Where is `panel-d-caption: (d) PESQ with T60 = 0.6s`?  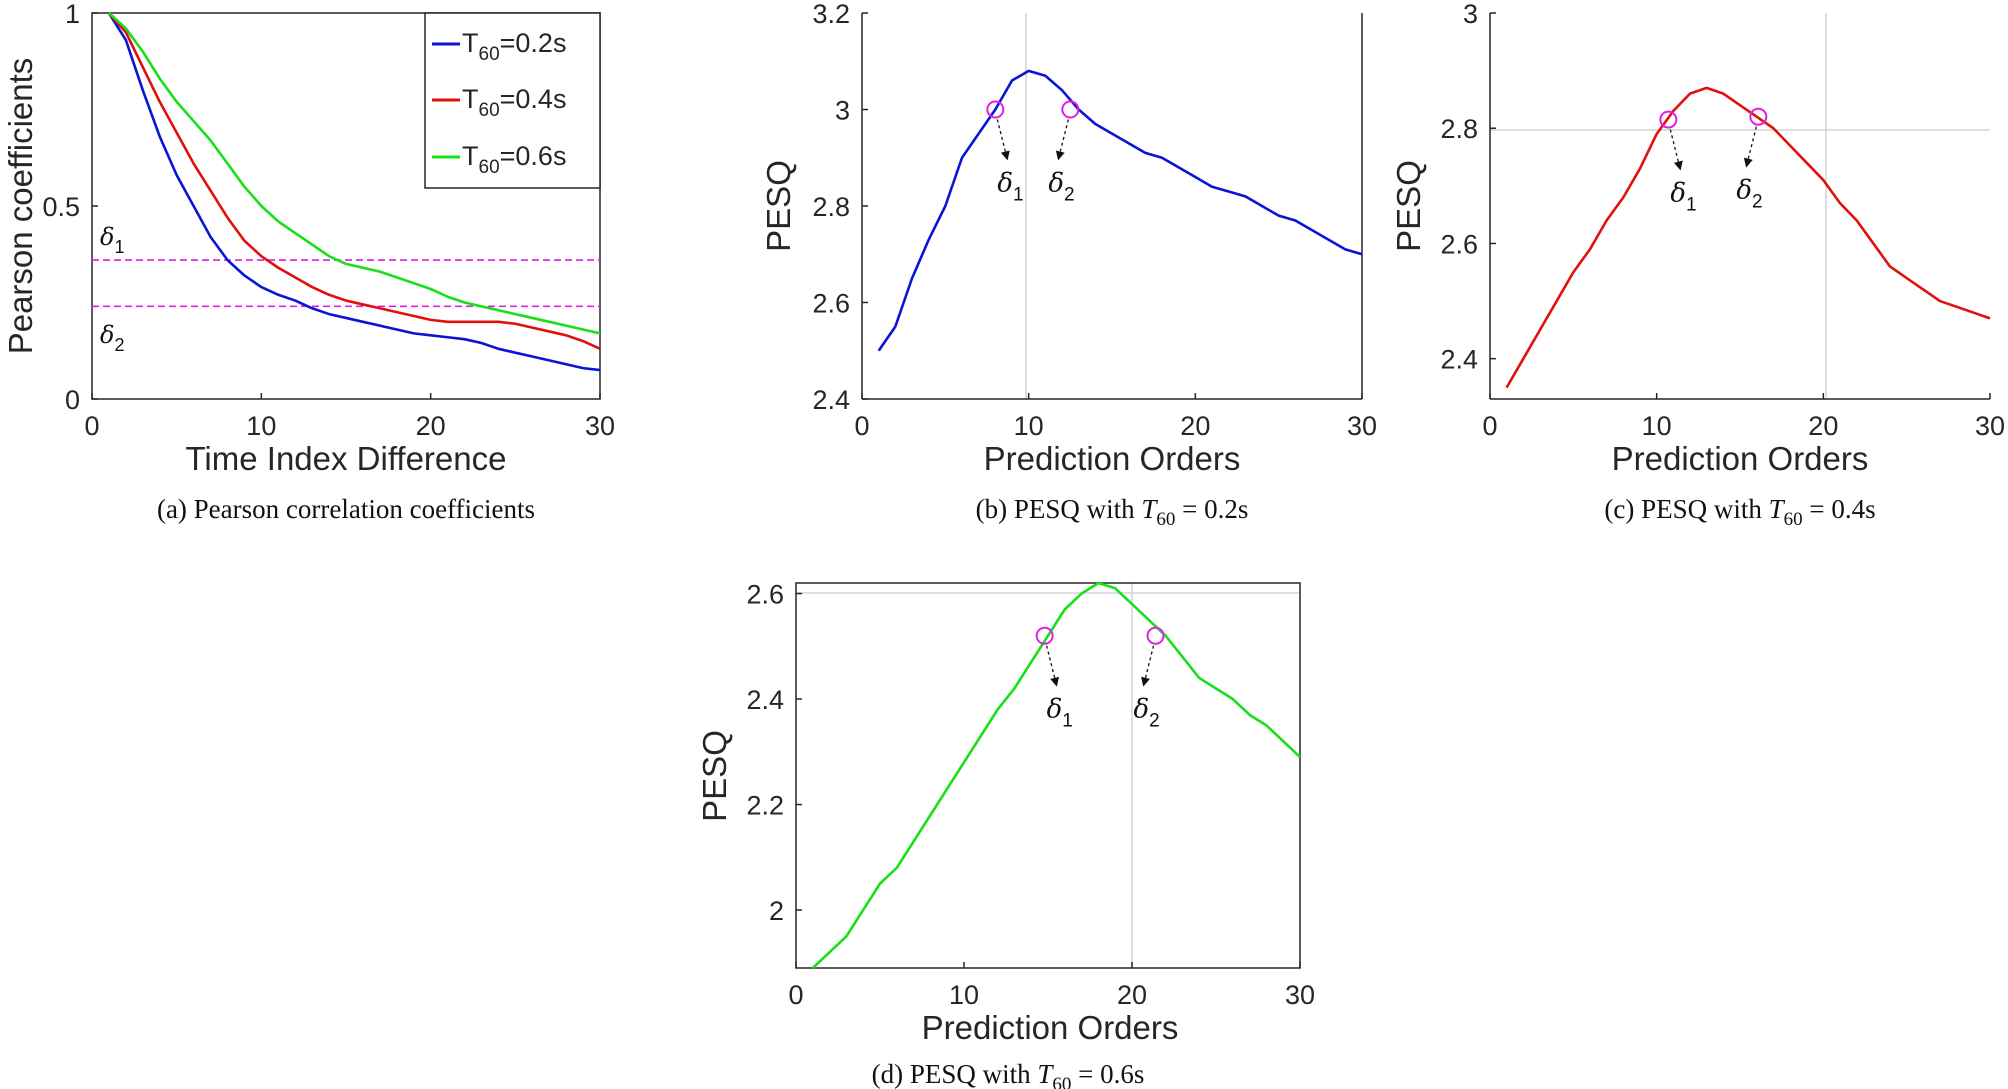
panel-d-caption: (d) PESQ with T60 = 0.6s is located at coordinates (1008, 1074).